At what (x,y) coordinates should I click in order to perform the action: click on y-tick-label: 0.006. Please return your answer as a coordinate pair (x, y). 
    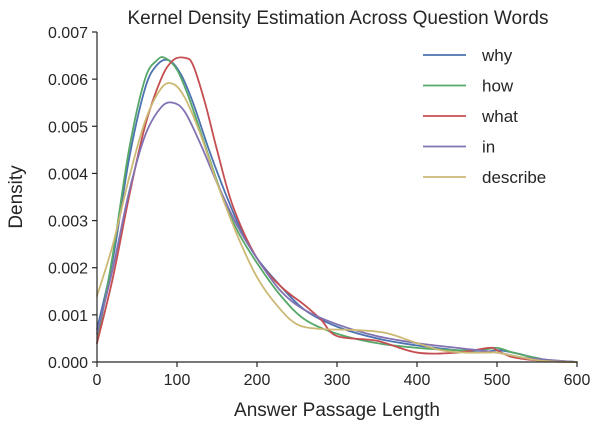
    Looking at the image, I should click on (68, 80).